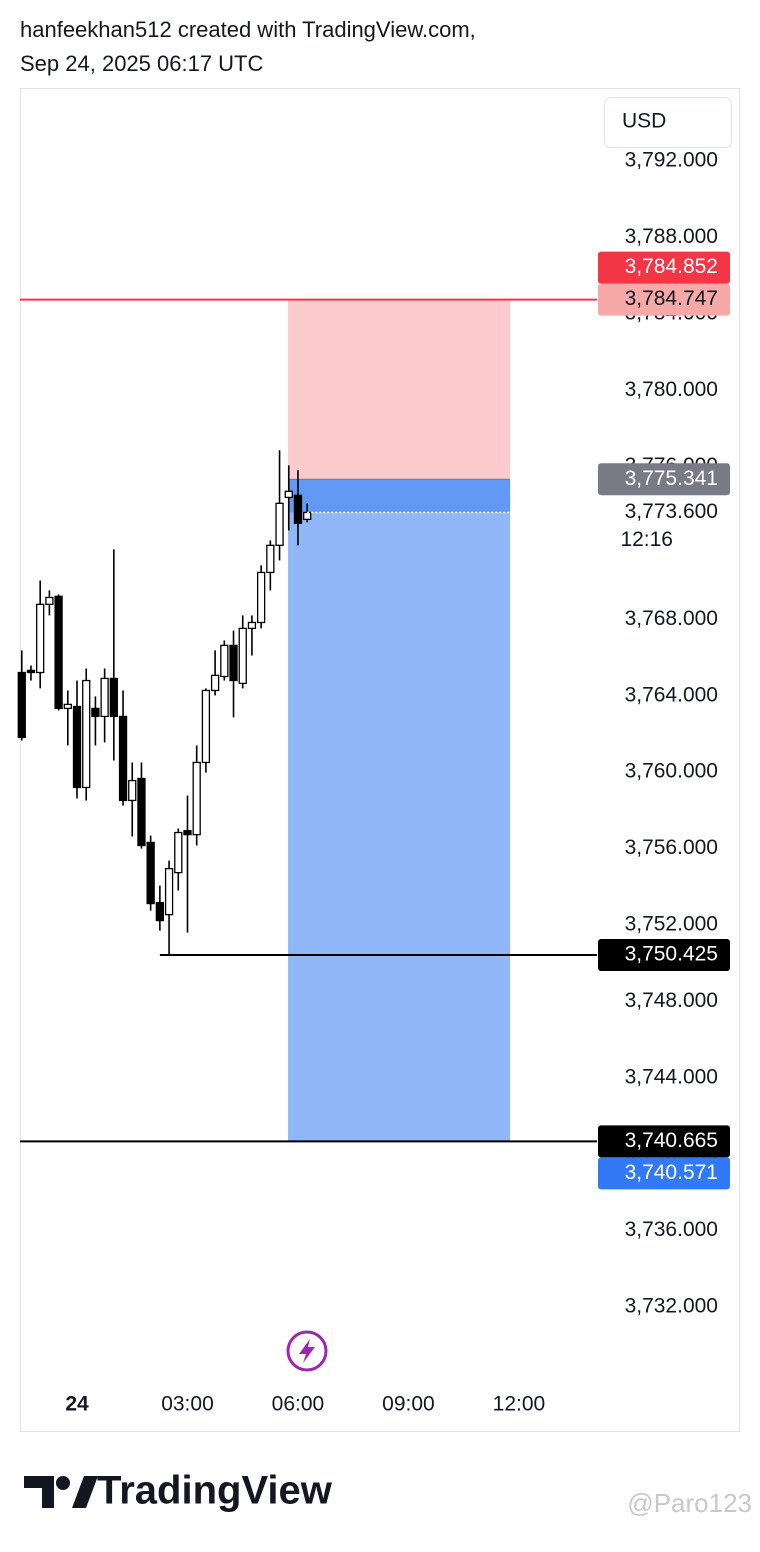  What do you see at coordinates (671, 1305) in the screenshot?
I see `y-tick-label: 3,732.000` at bounding box center [671, 1305].